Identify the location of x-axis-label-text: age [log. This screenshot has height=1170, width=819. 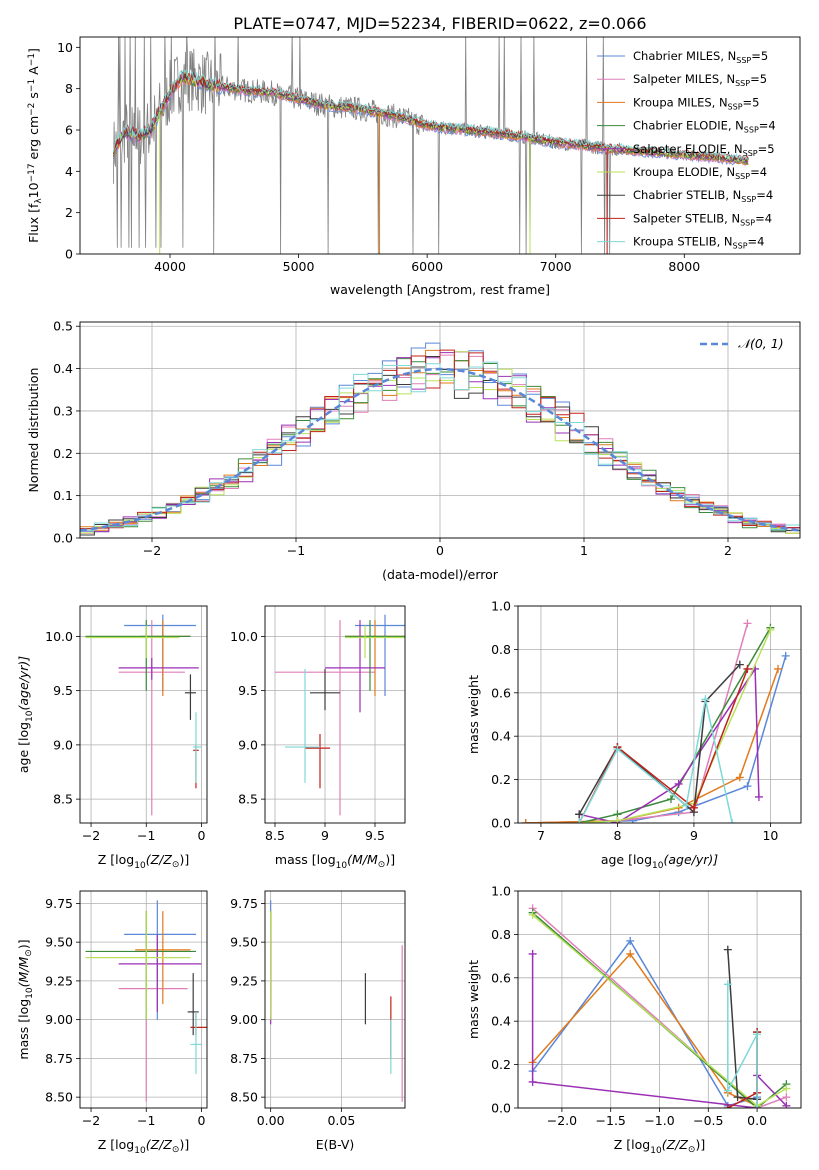
(626, 859).